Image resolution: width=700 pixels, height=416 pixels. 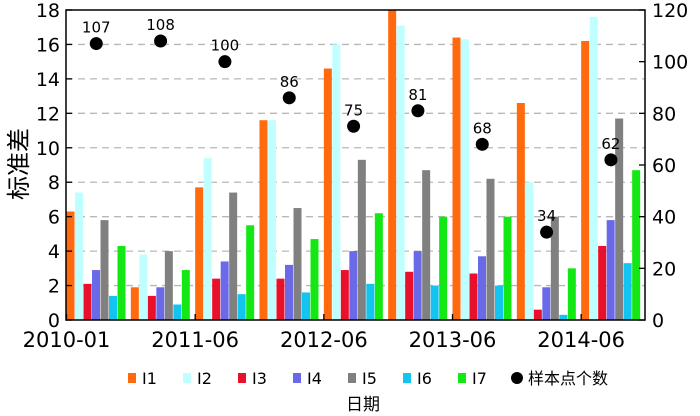 I want to click on legend-label: I6, so click(x=424, y=378).